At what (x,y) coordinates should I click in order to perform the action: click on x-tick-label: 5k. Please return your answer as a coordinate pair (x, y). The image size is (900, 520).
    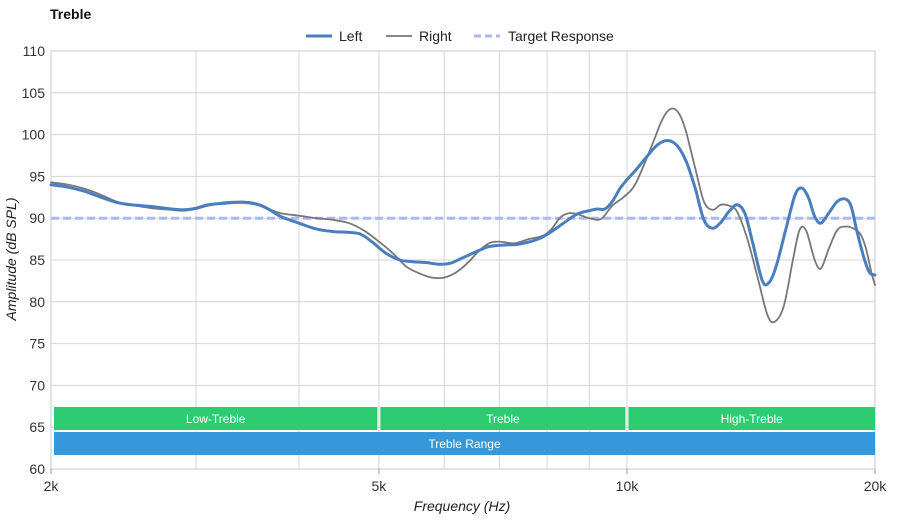
    Looking at the image, I should click on (380, 486).